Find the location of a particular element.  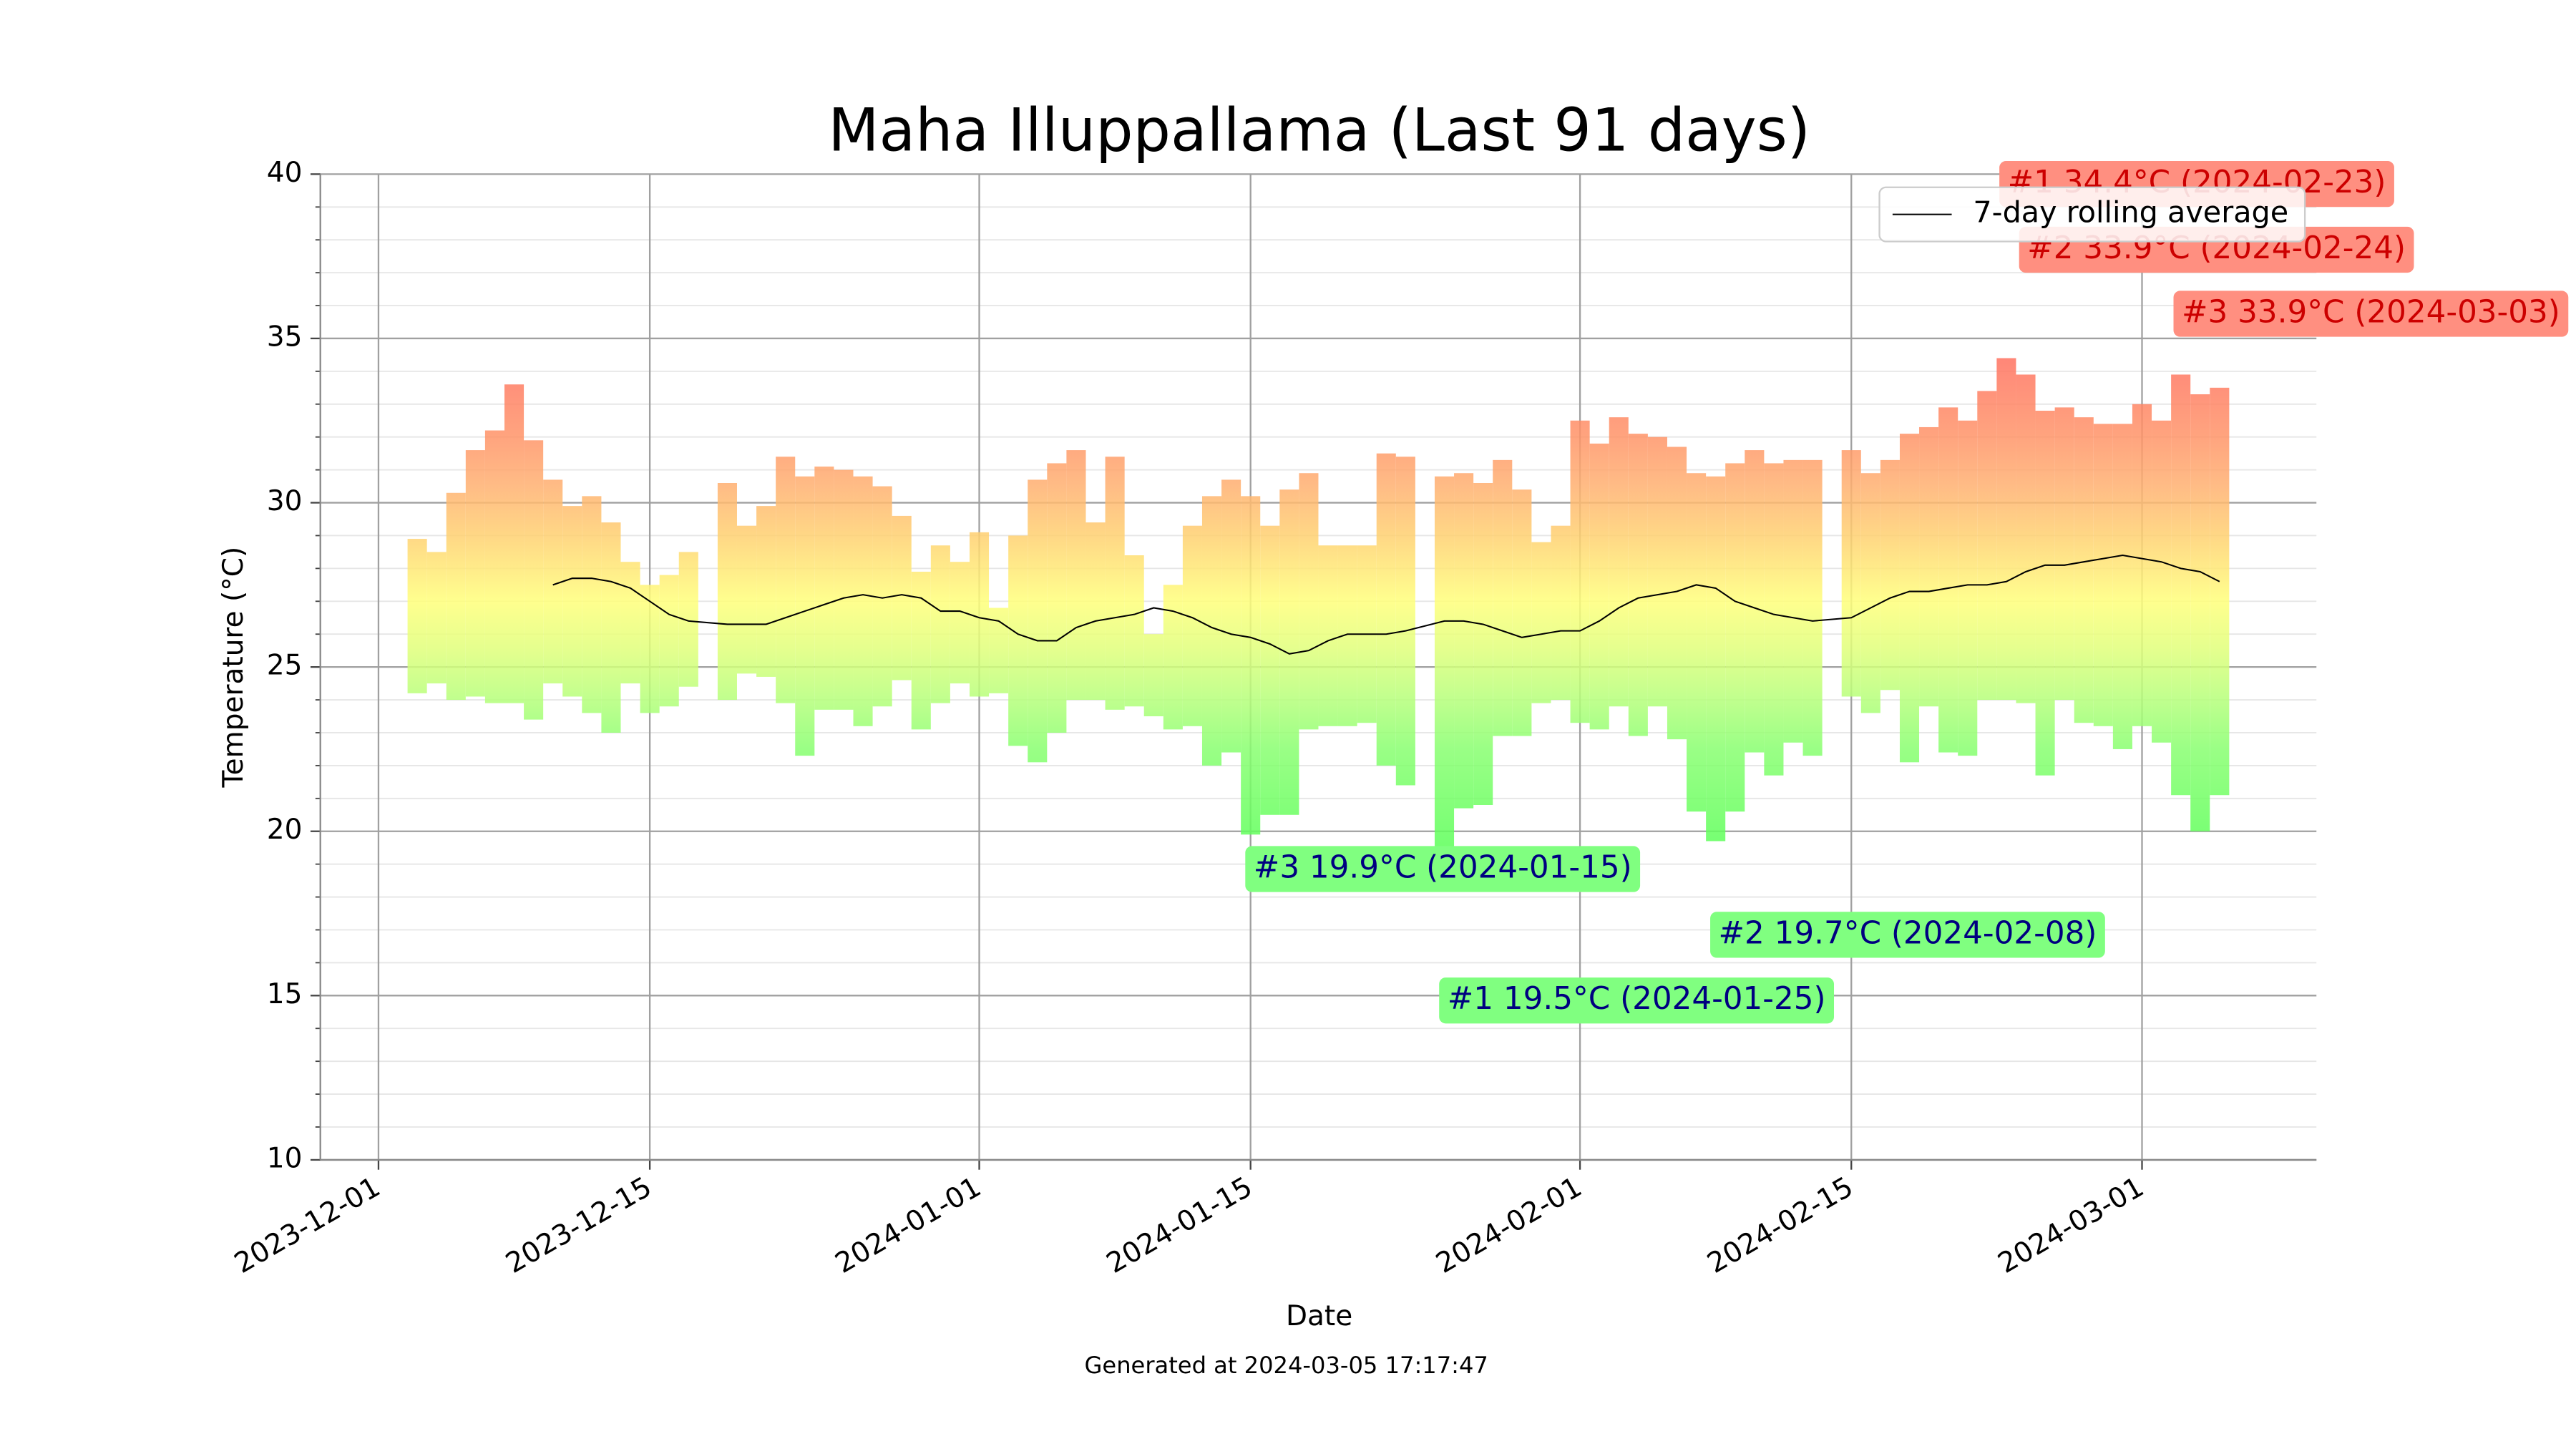

legend-box is located at coordinates (2092, 214).